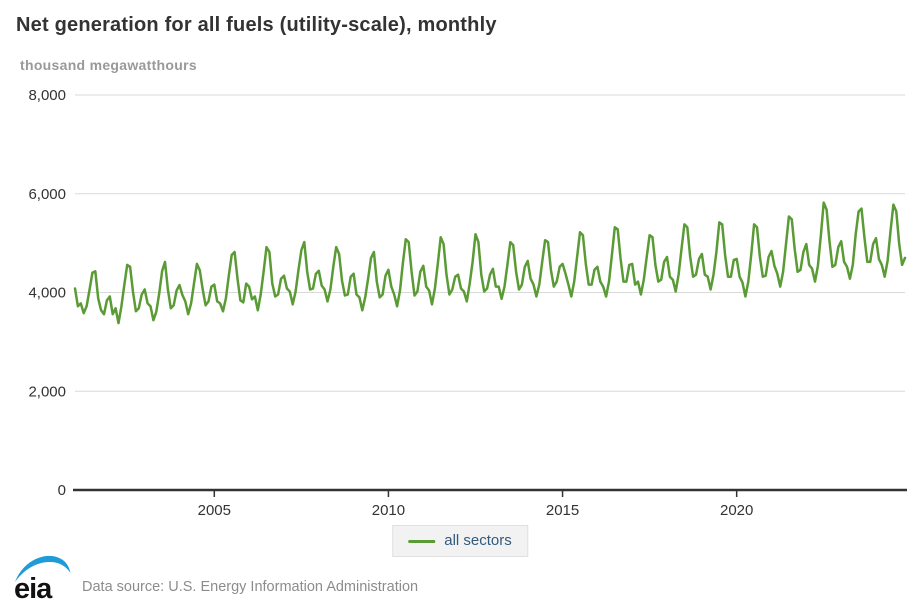 This screenshot has width=920, height=613. What do you see at coordinates (108, 65) in the screenshot?
I see `y-axis-unit-label: thousand megawatthours` at bounding box center [108, 65].